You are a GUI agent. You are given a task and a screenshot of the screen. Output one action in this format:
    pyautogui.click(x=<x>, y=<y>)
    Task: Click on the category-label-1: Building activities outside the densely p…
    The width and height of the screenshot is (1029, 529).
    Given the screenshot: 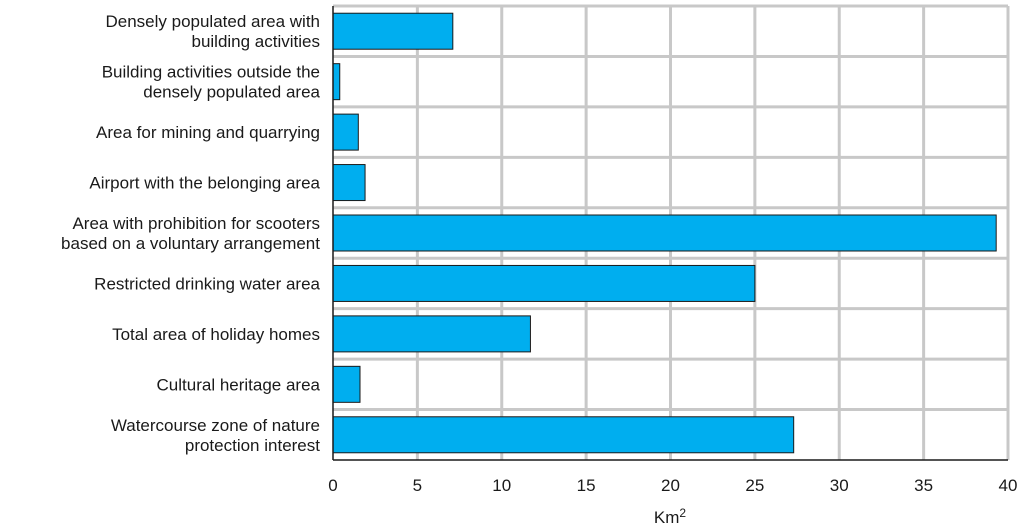 What is the action you would take?
    pyautogui.click(x=211, y=82)
    